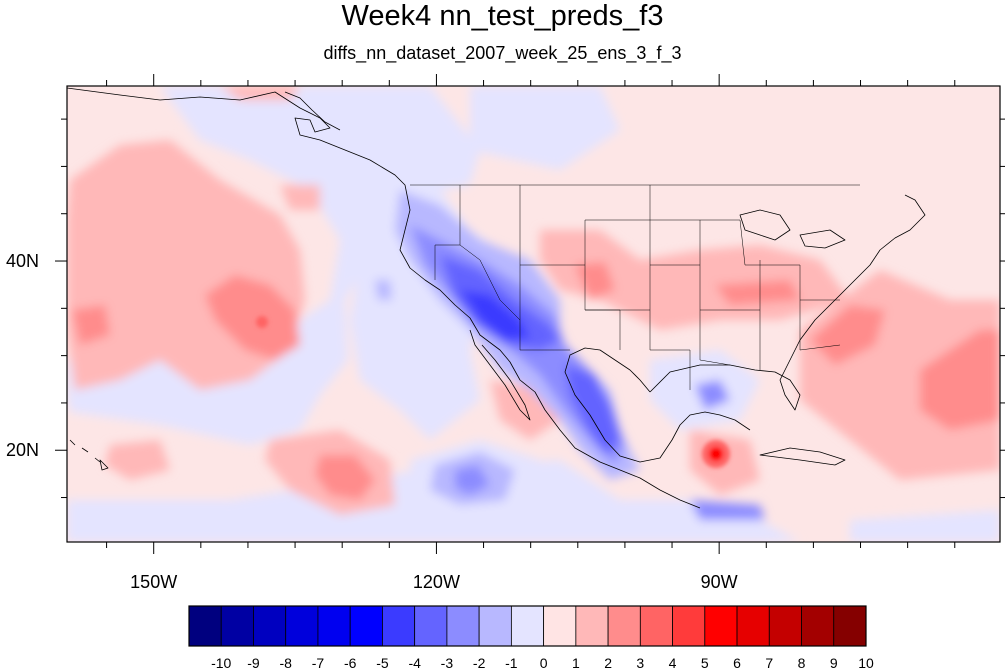 This screenshot has height=672, width=1005. Describe the element at coordinates (447, 663) in the screenshot. I see `colorbar-label: -3` at that location.